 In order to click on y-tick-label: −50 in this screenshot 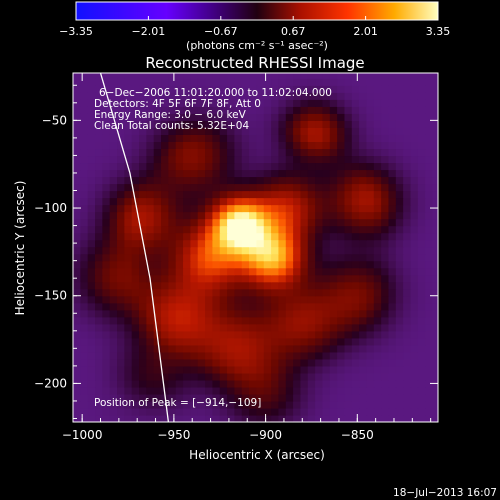, I will do `click(54, 120)`.